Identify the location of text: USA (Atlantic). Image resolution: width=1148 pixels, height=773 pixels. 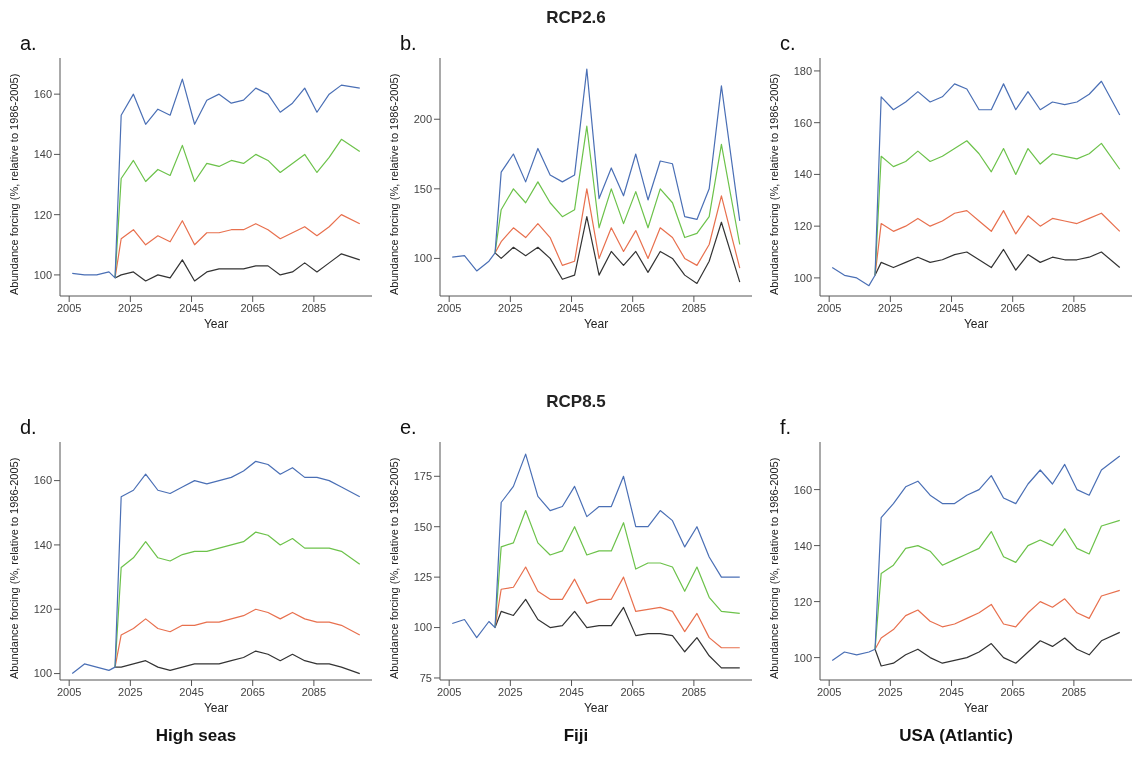
(956, 736).